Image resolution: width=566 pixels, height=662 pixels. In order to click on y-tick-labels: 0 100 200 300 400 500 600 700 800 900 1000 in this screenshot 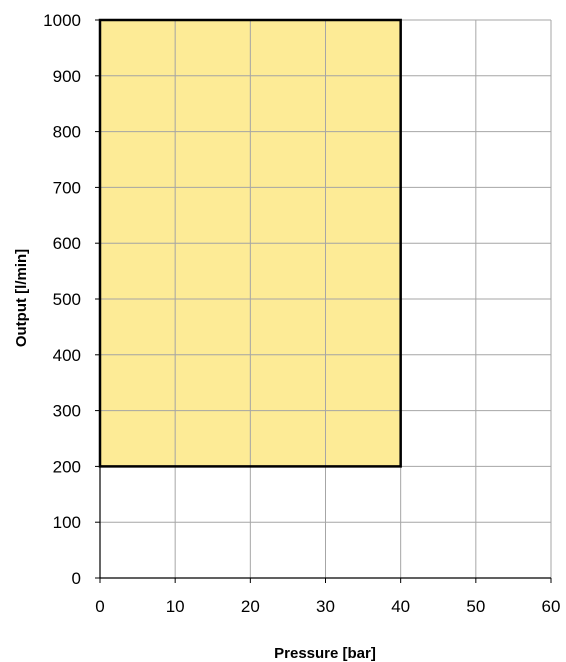, I will do `click(62, 299)`.